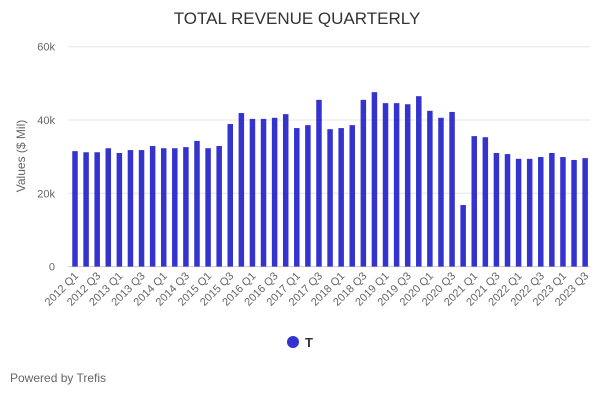 This screenshot has height=400, width=600. What do you see at coordinates (529, 212) in the screenshot?
I see `bar-2022-q2` at bounding box center [529, 212].